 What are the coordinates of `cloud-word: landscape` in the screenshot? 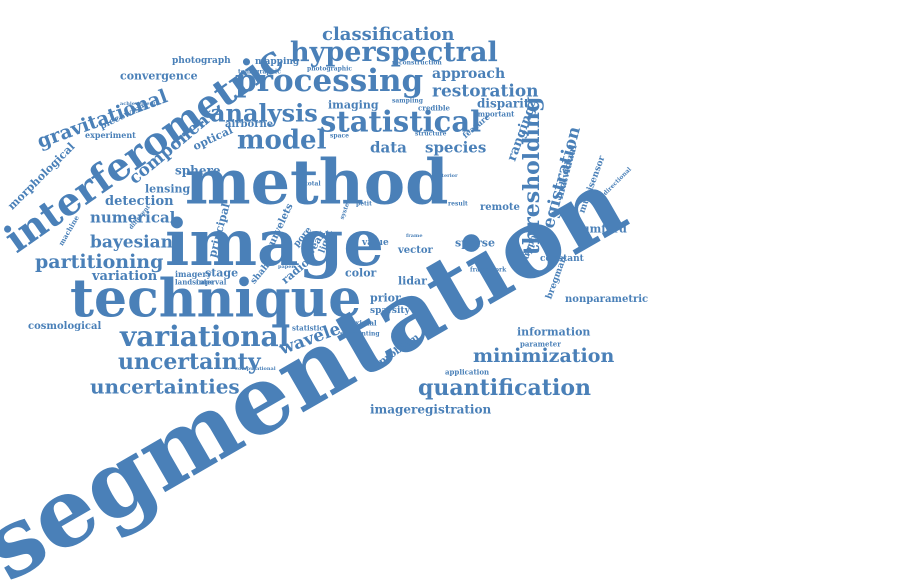 It's located at (195, 282).